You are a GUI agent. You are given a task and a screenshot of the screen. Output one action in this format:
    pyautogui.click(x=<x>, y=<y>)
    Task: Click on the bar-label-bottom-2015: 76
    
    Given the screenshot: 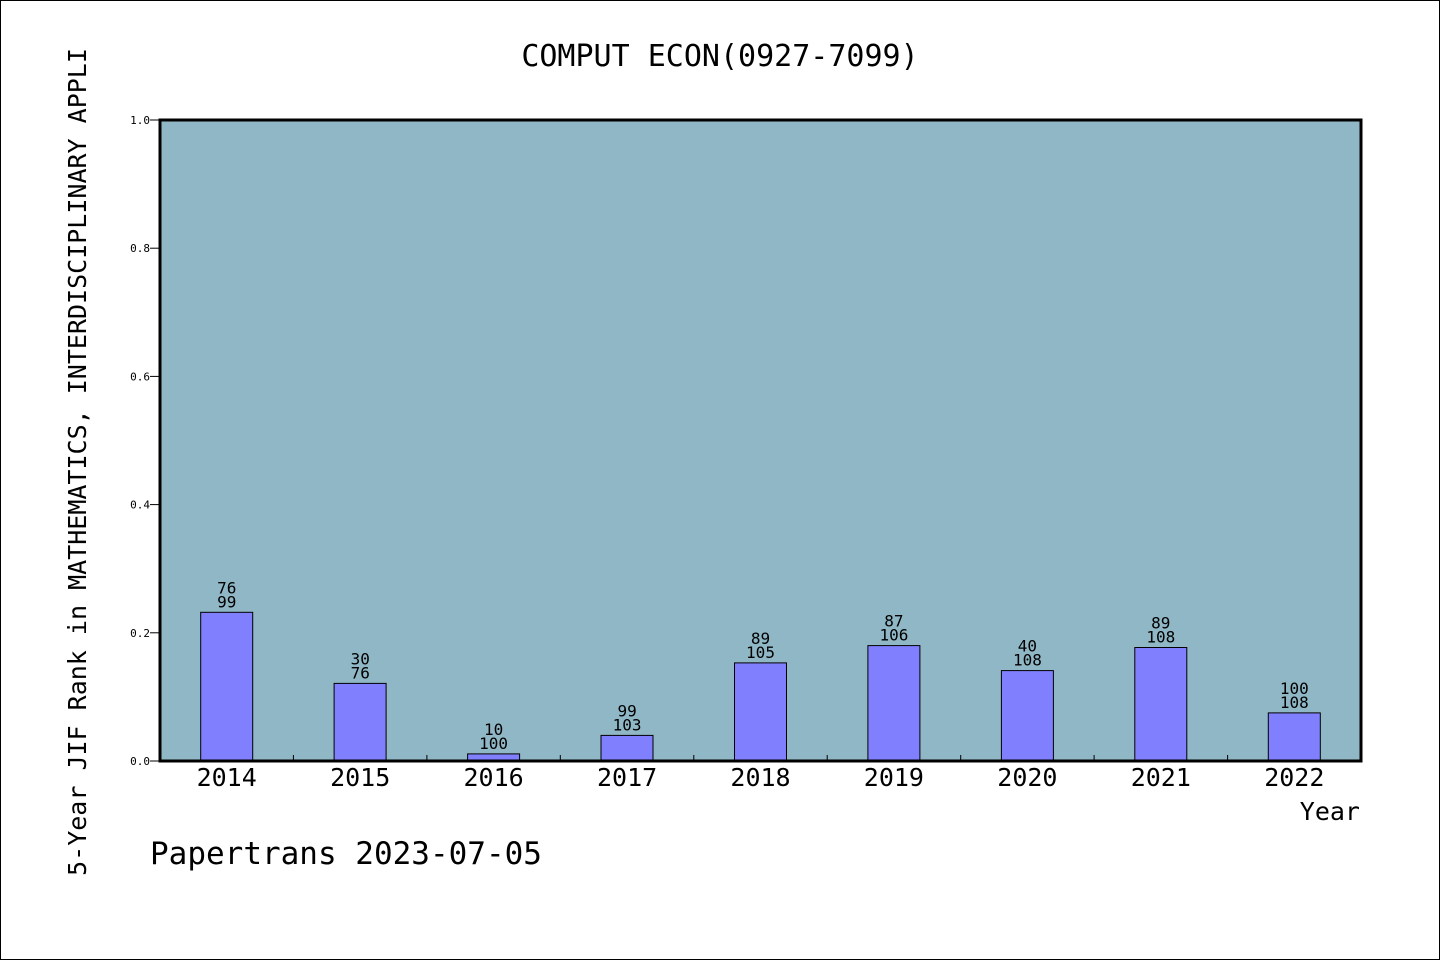 What is the action you would take?
    pyautogui.click(x=360, y=672)
    